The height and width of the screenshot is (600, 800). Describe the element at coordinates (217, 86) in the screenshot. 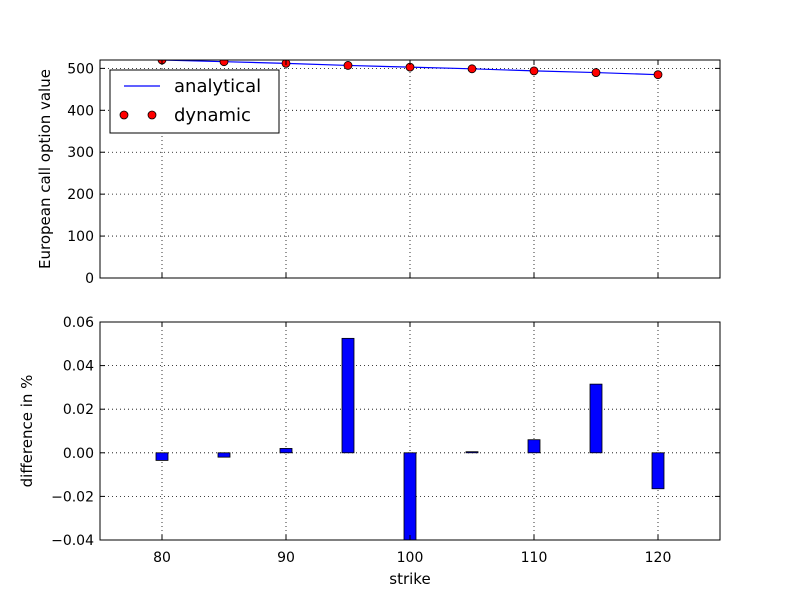

I see `legend-analytical-label: analytical` at that location.